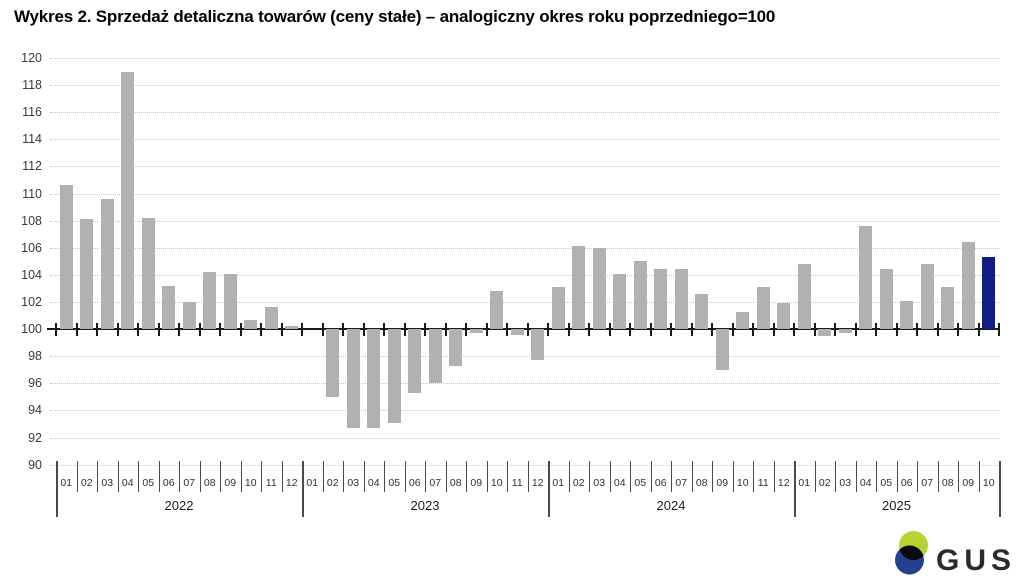 The image size is (1024, 579). Describe the element at coordinates (804, 483) in the screenshot. I see `month-label-2025-01: 01` at that location.